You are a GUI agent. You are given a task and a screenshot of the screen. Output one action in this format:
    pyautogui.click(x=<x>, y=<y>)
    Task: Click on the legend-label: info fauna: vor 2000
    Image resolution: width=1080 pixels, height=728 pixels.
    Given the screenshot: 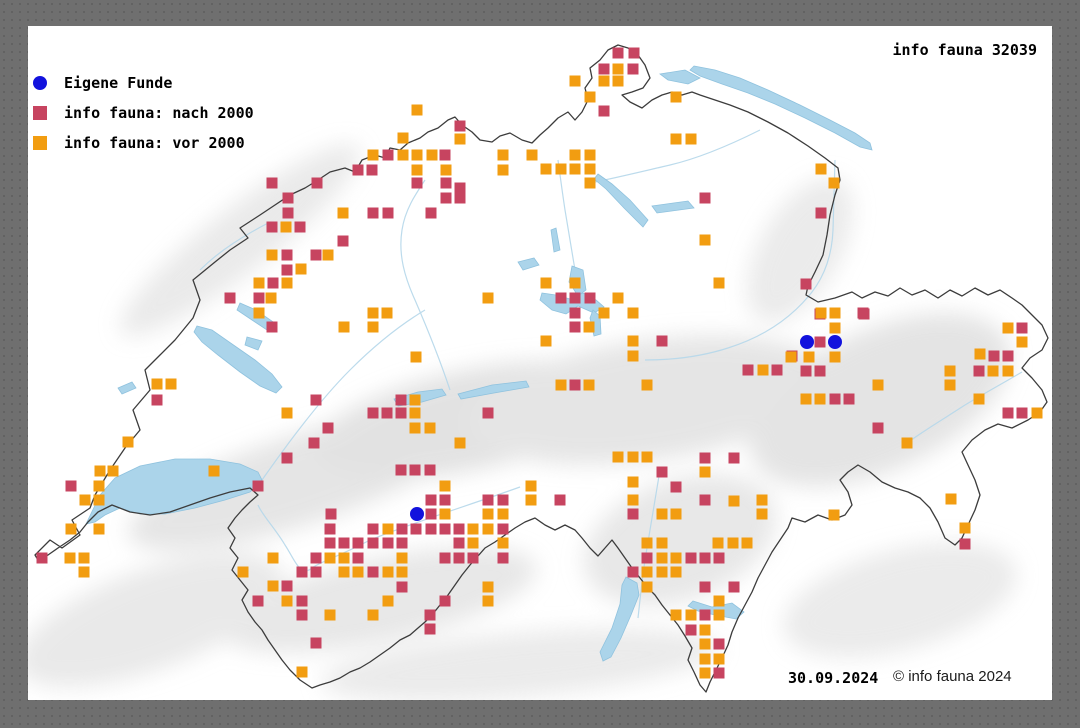 What is the action you would take?
    pyautogui.click(x=154, y=143)
    